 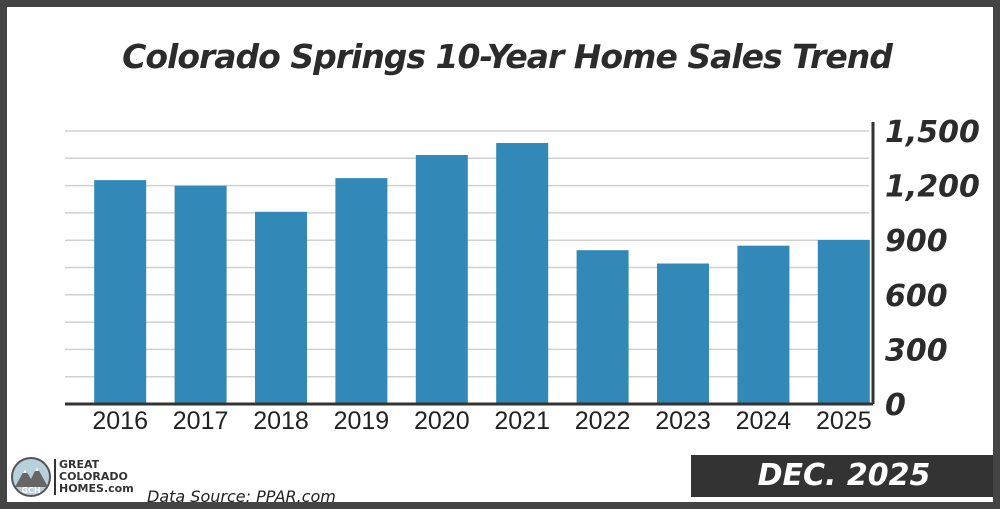 What do you see at coordinates (602, 327) in the screenshot?
I see `bar-2022` at bounding box center [602, 327].